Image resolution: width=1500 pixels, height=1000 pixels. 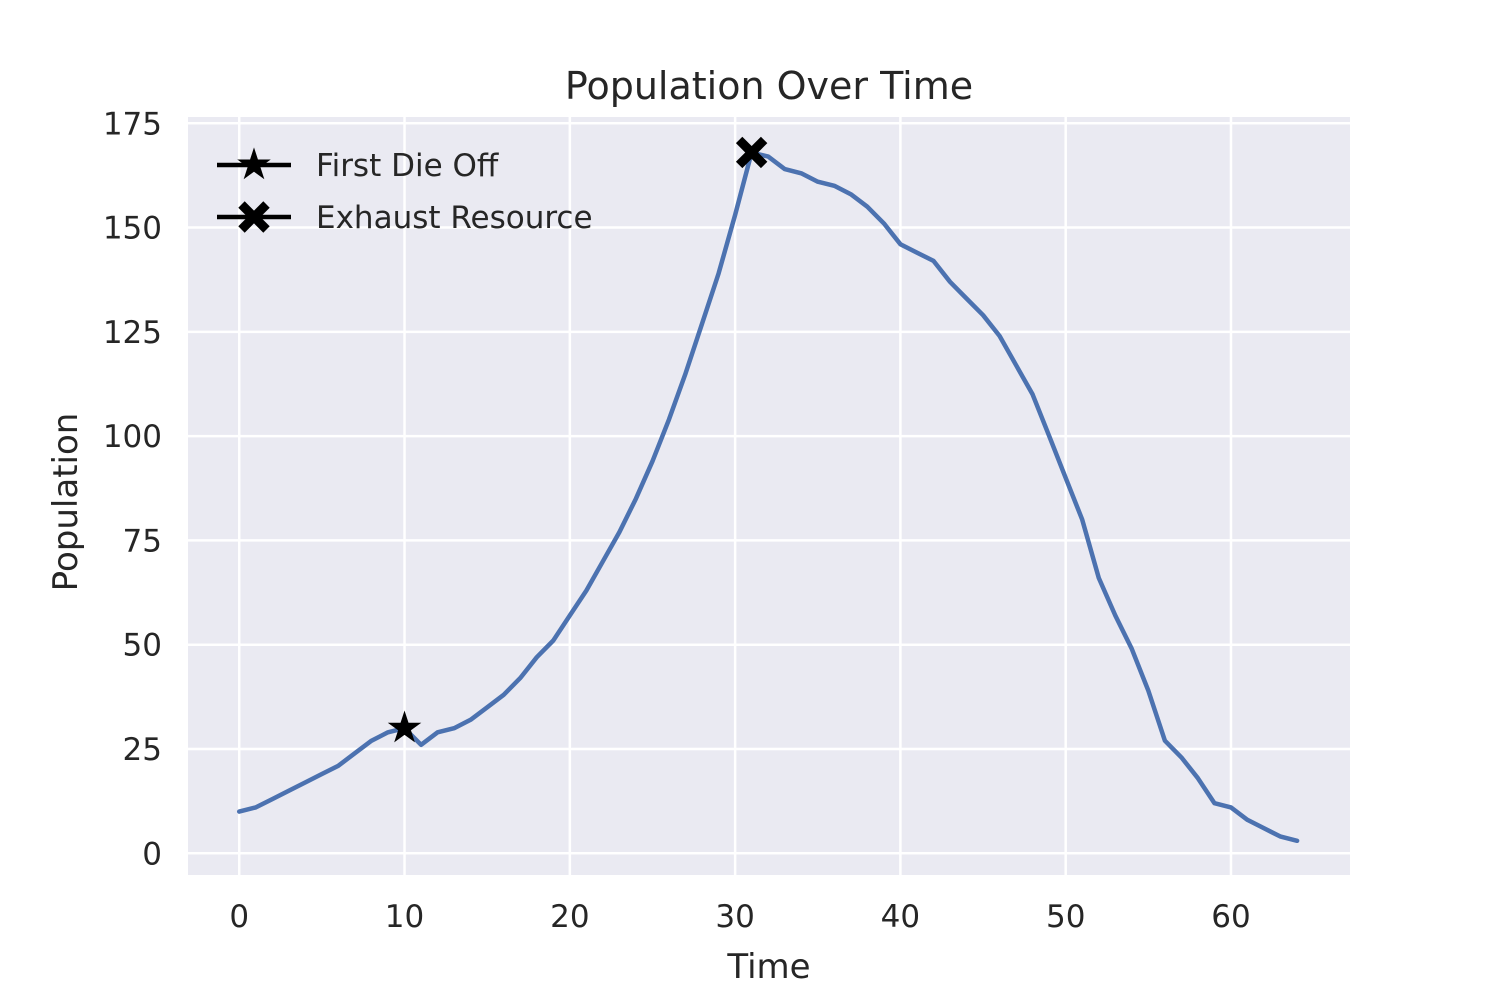 What do you see at coordinates (132, 489) in the screenshot?
I see `y-tick-labels: 0 25 50 75 100 125 150 175` at bounding box center [132, 489].